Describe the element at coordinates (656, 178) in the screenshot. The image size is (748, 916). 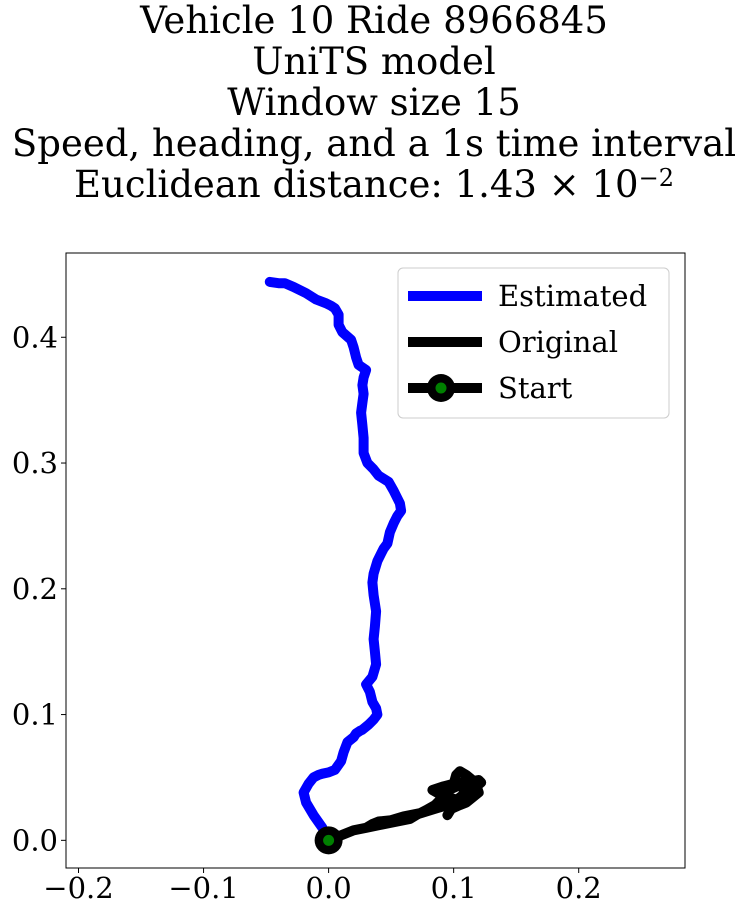
I see `title-distance-exponent: −2` at that location.